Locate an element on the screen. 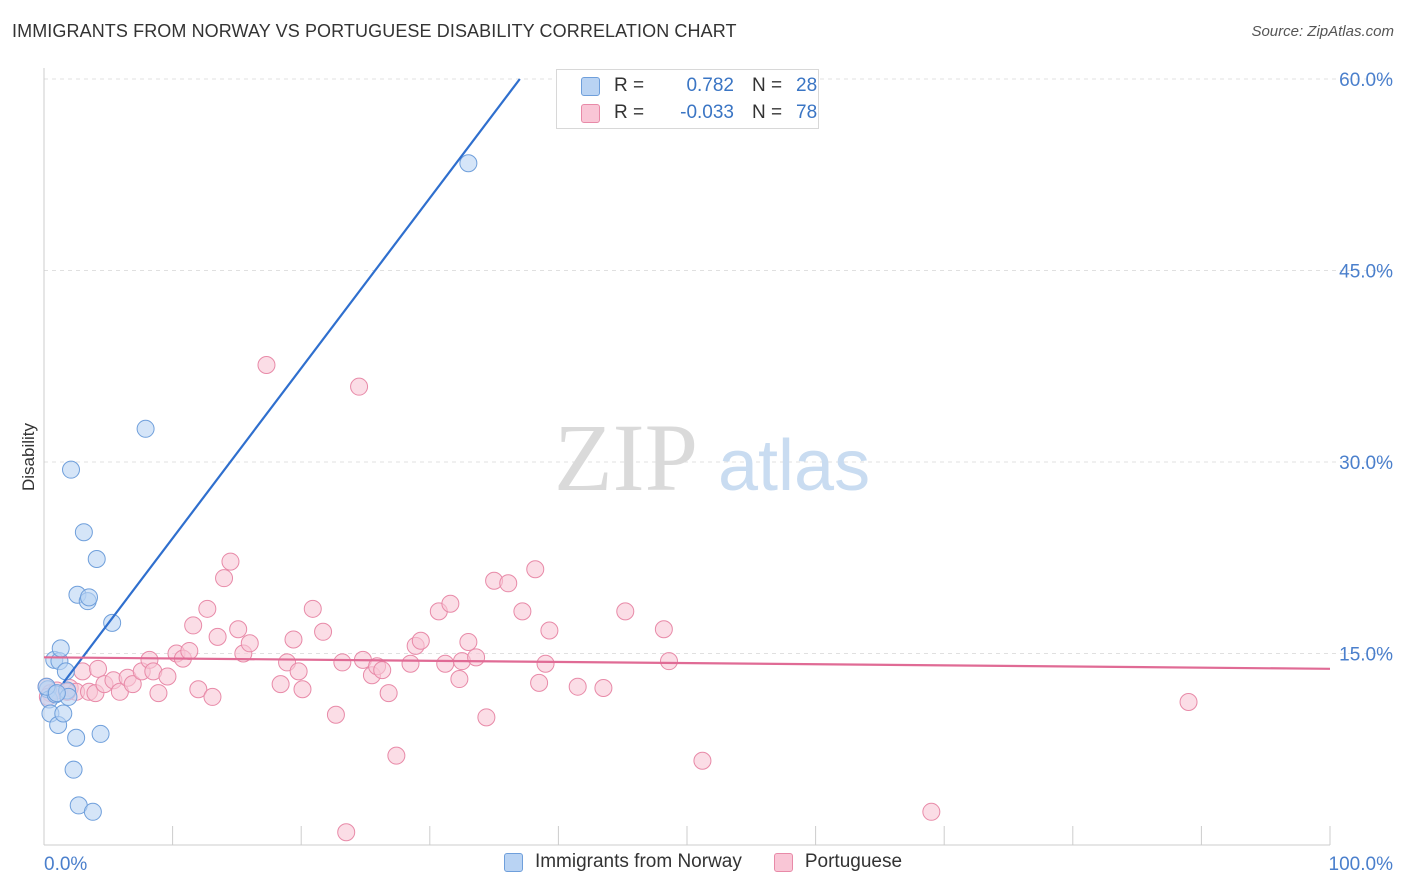 This screenshot has width=1406, height=892. x-tick-label: 100.0% is located at coordinates (1361, 864).